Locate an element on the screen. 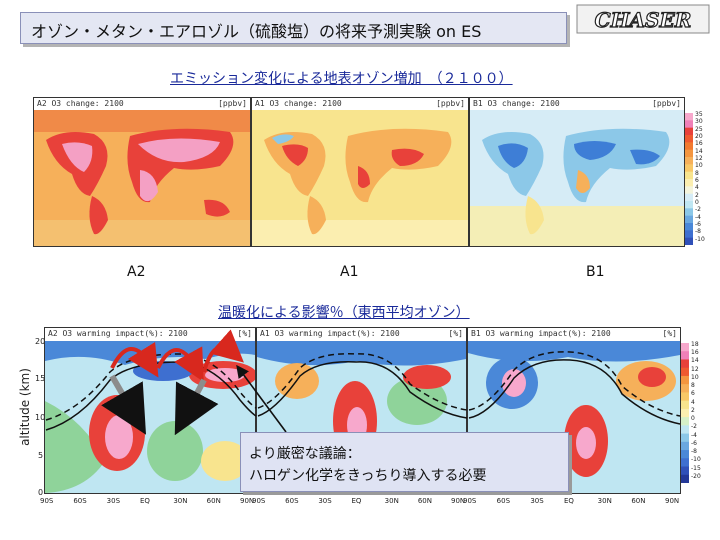 The image size is (720, 540). gray-arrow-right is located at coordinates (196, 407).